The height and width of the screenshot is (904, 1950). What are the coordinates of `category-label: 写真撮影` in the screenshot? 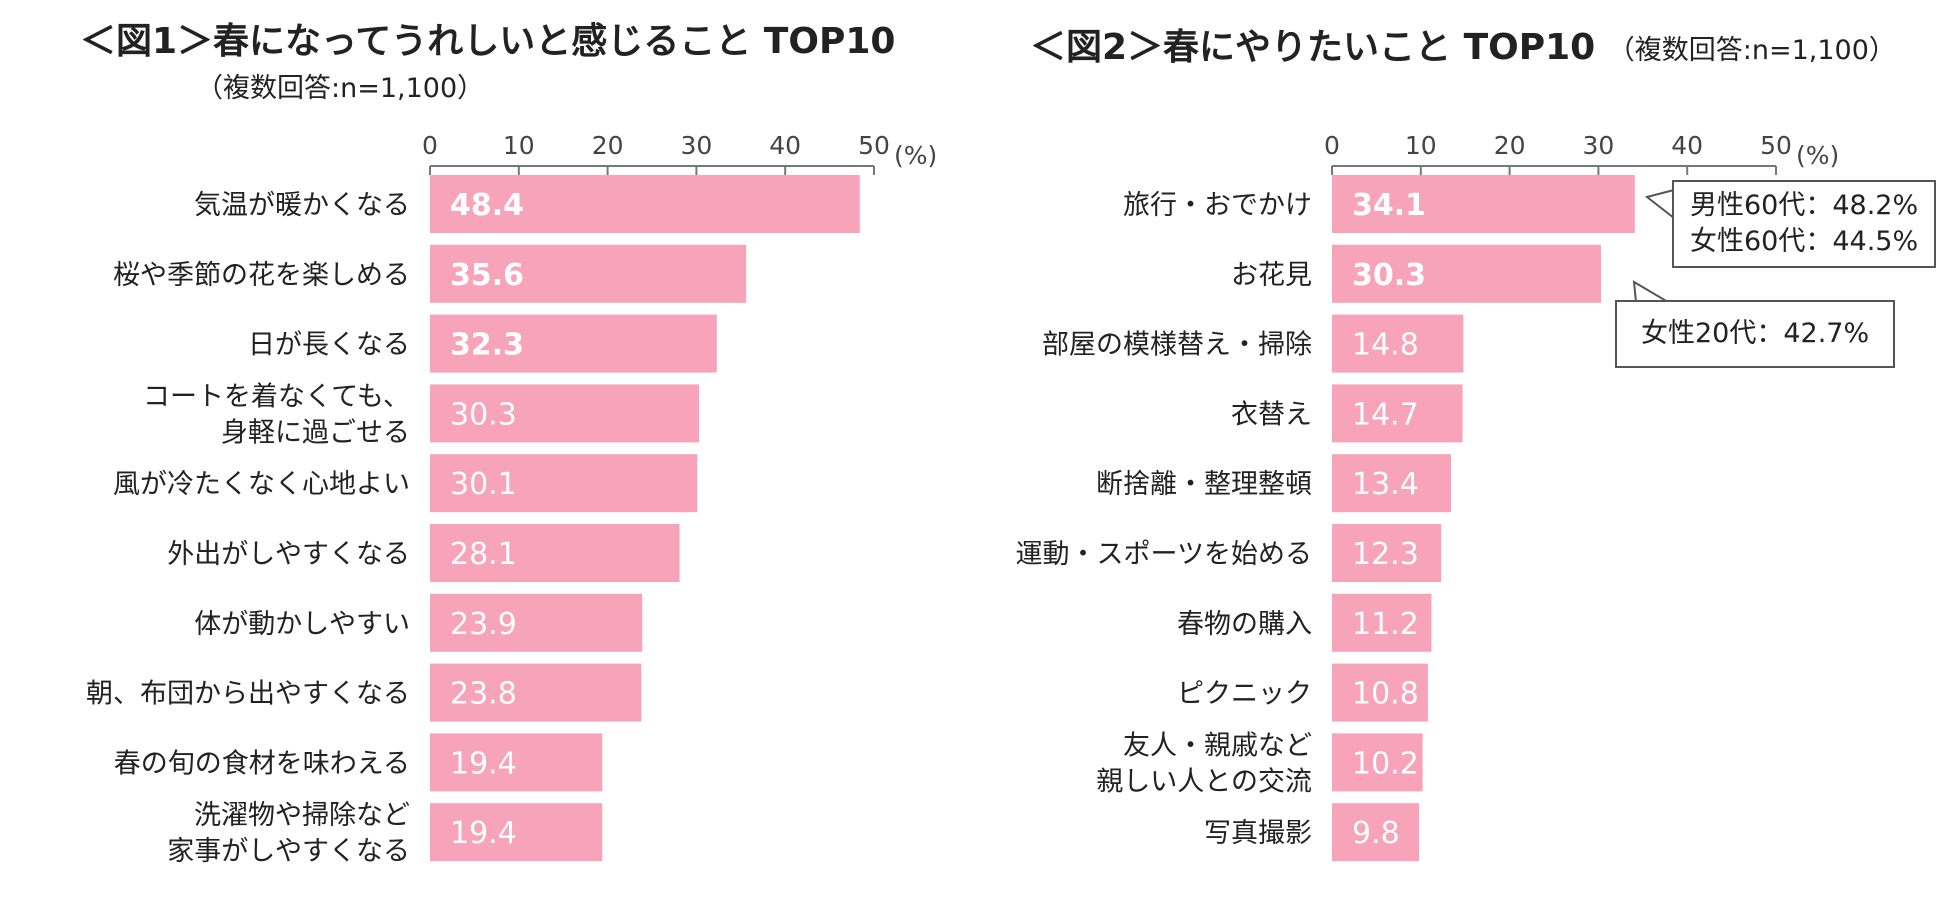 It's located at (1258, 833).